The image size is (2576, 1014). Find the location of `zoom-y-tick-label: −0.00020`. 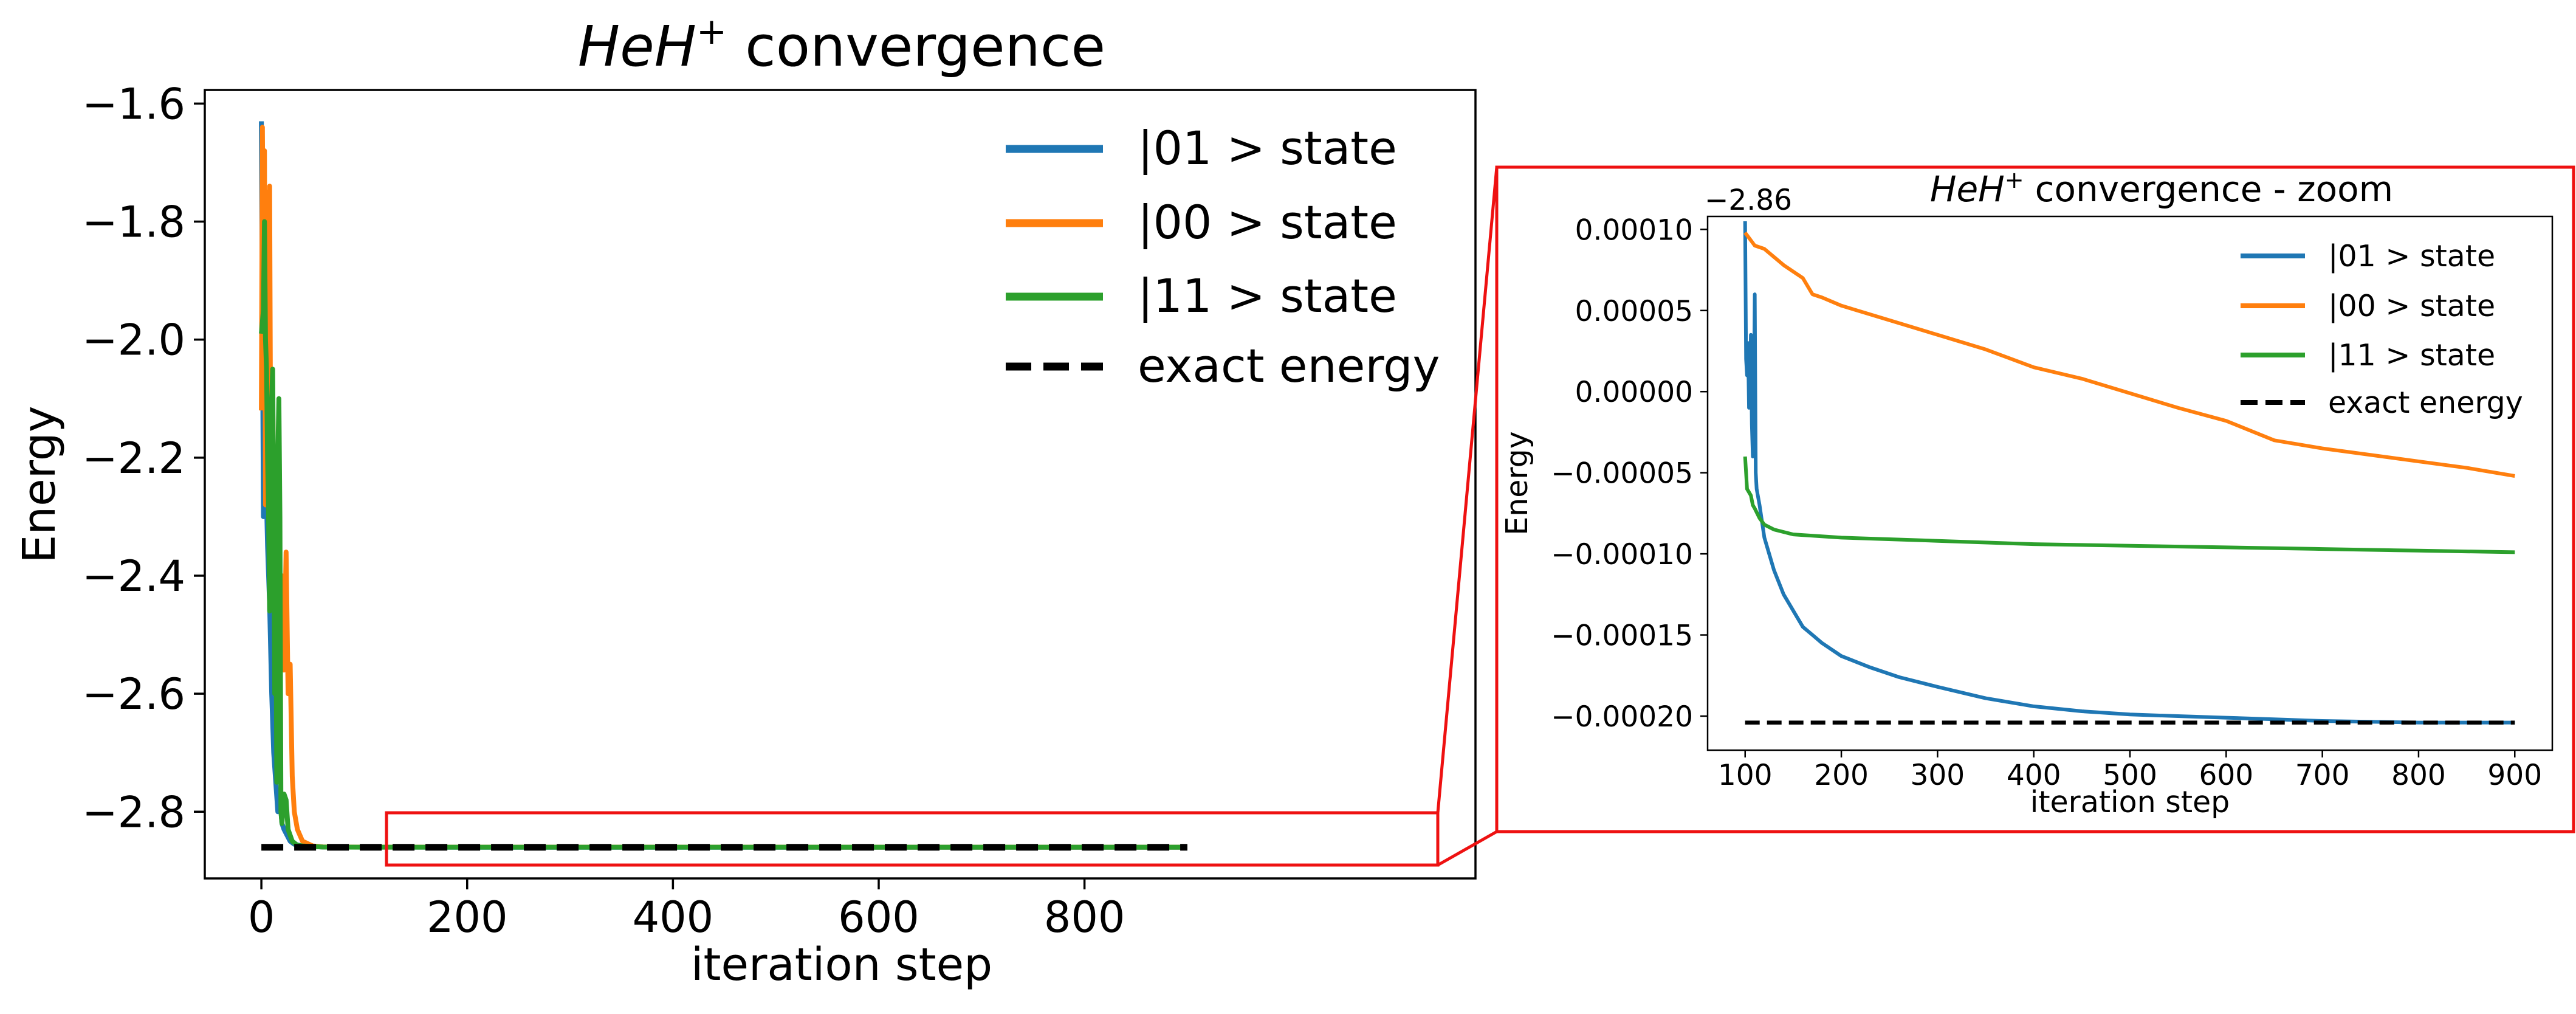

zoom-y-tick-label: −0.00020 is located at coordinates (1622, 717).